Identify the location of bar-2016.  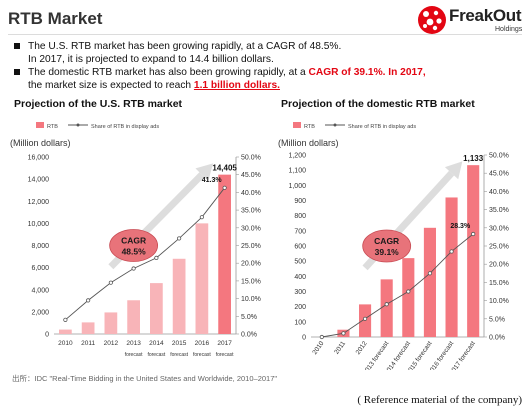
(202, 278).